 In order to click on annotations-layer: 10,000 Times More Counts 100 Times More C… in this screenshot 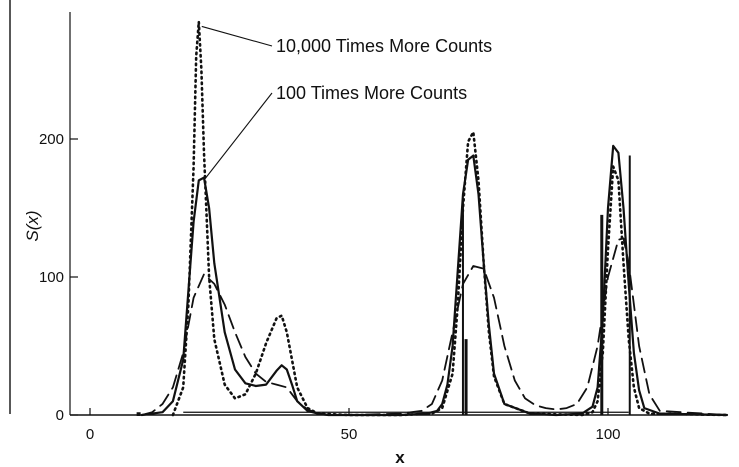, I will do `click(346, 102)`.